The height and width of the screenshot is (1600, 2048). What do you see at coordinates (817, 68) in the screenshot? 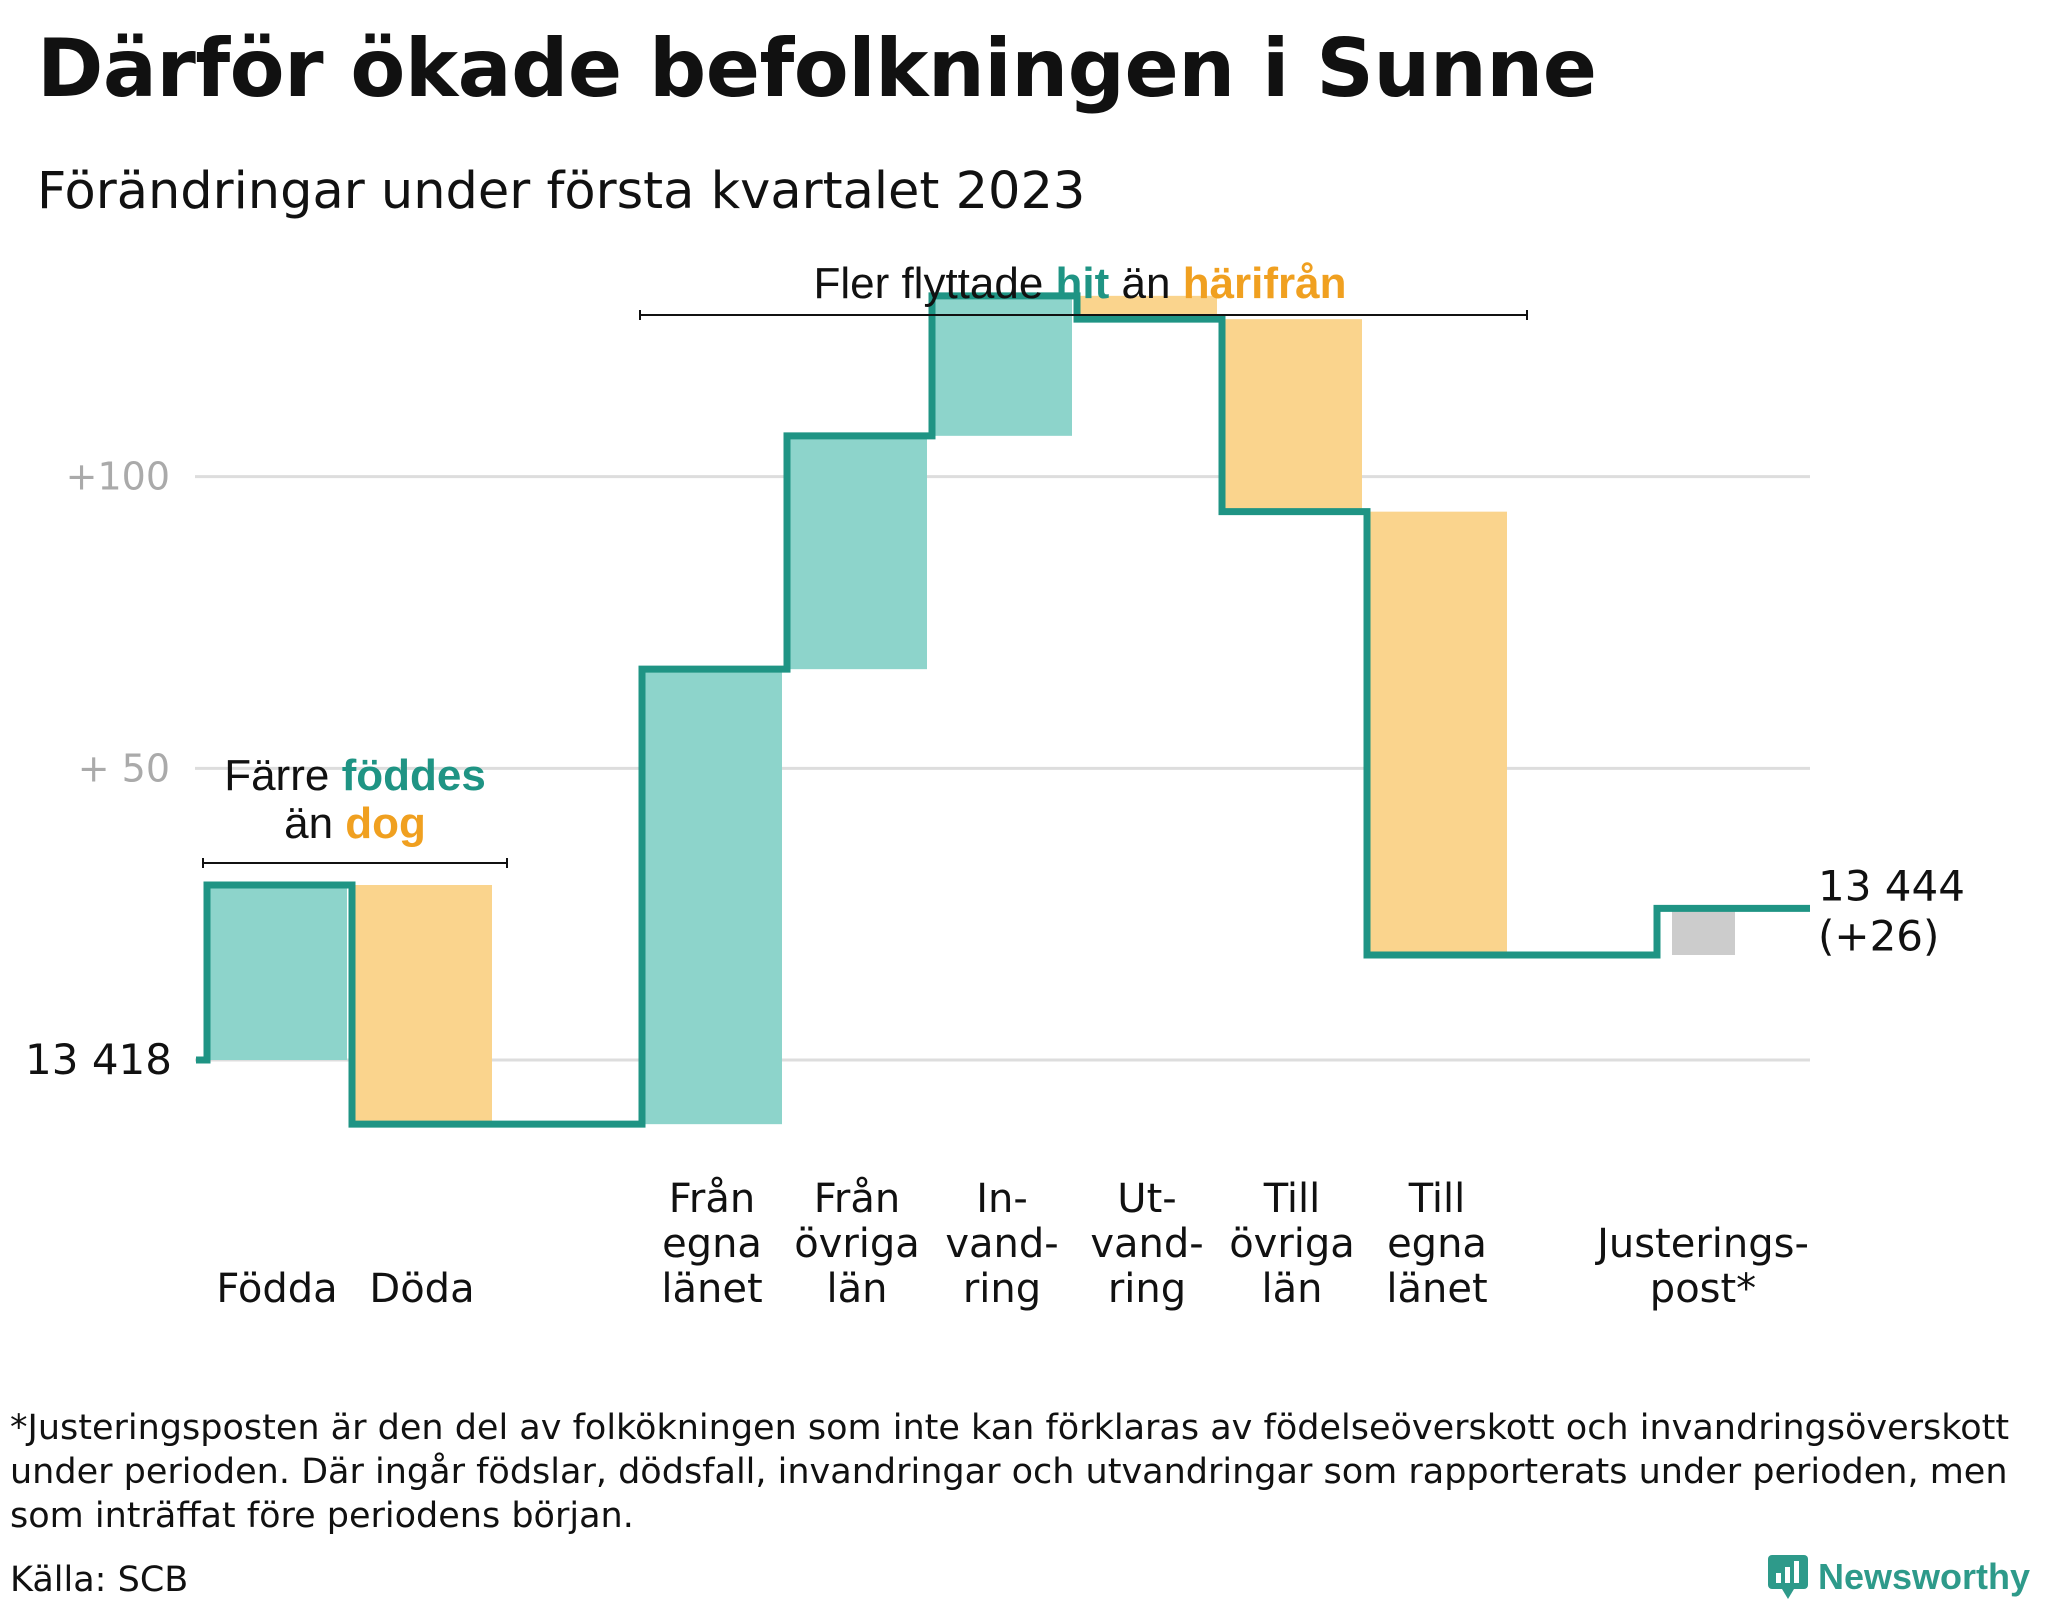
I see `chart-title: Därför ökade befolkningen i Sunne` at bounding box center [817, 68].